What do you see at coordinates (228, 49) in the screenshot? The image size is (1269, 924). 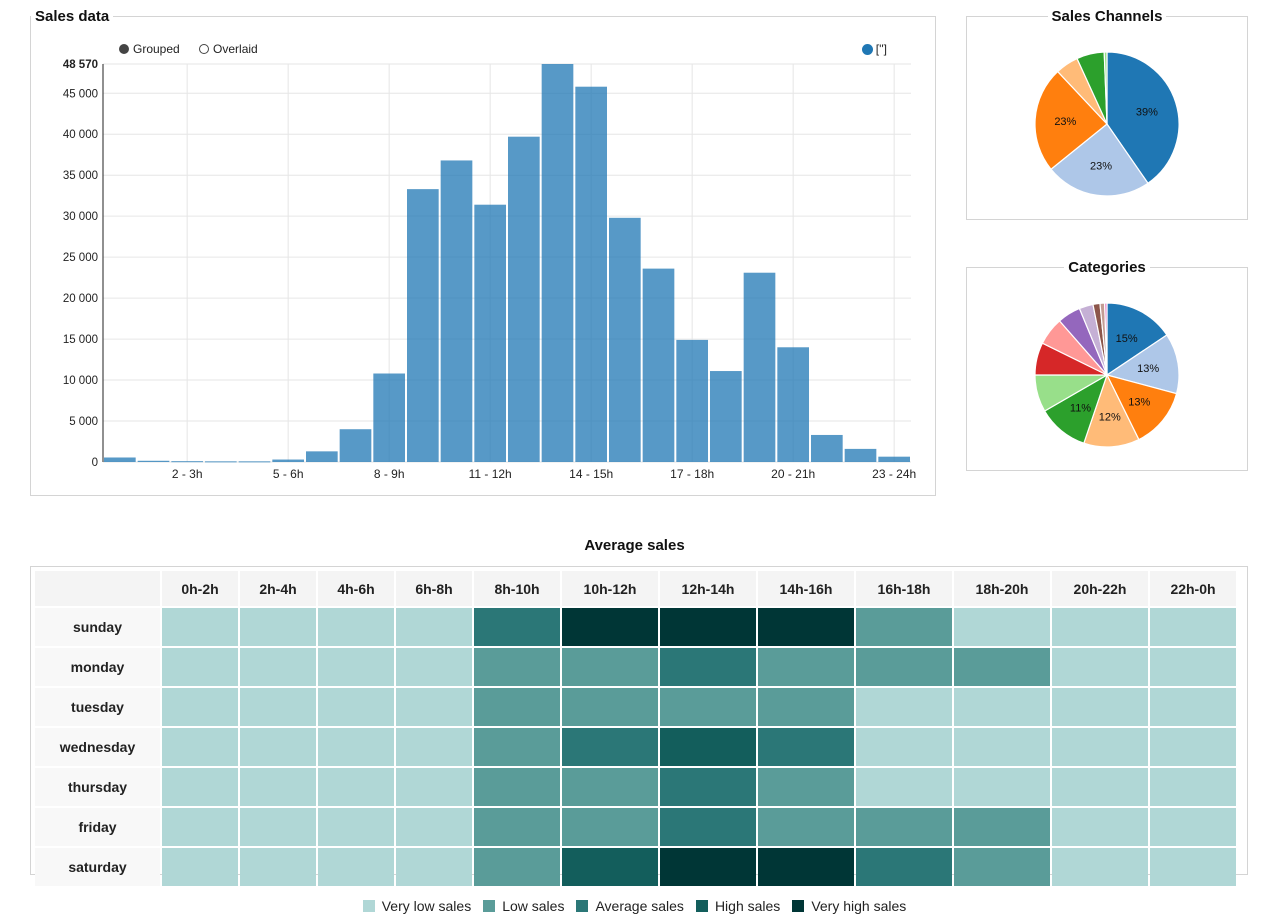 I see `overlaid-radio: Overlaid` at bounding box center [228, 49].